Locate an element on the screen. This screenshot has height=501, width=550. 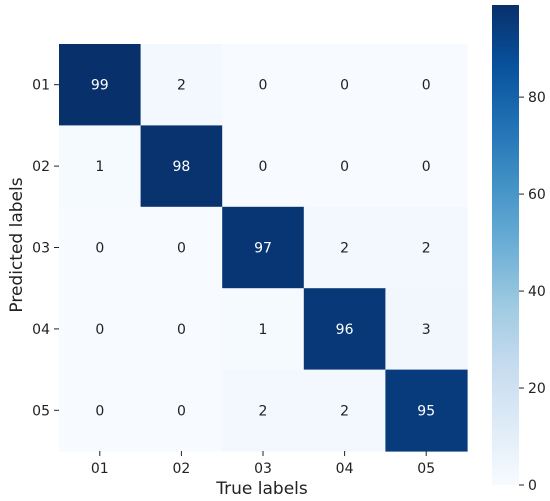
cell-label-04-01: 0 is located at coordinates (99, 330).